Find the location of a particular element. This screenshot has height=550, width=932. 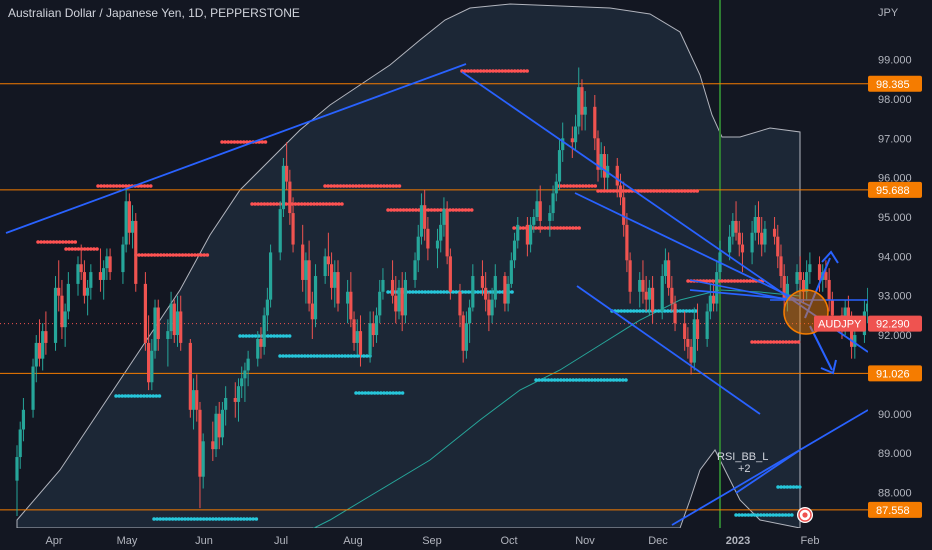

channel-upper is located at coordinates (740, 290).